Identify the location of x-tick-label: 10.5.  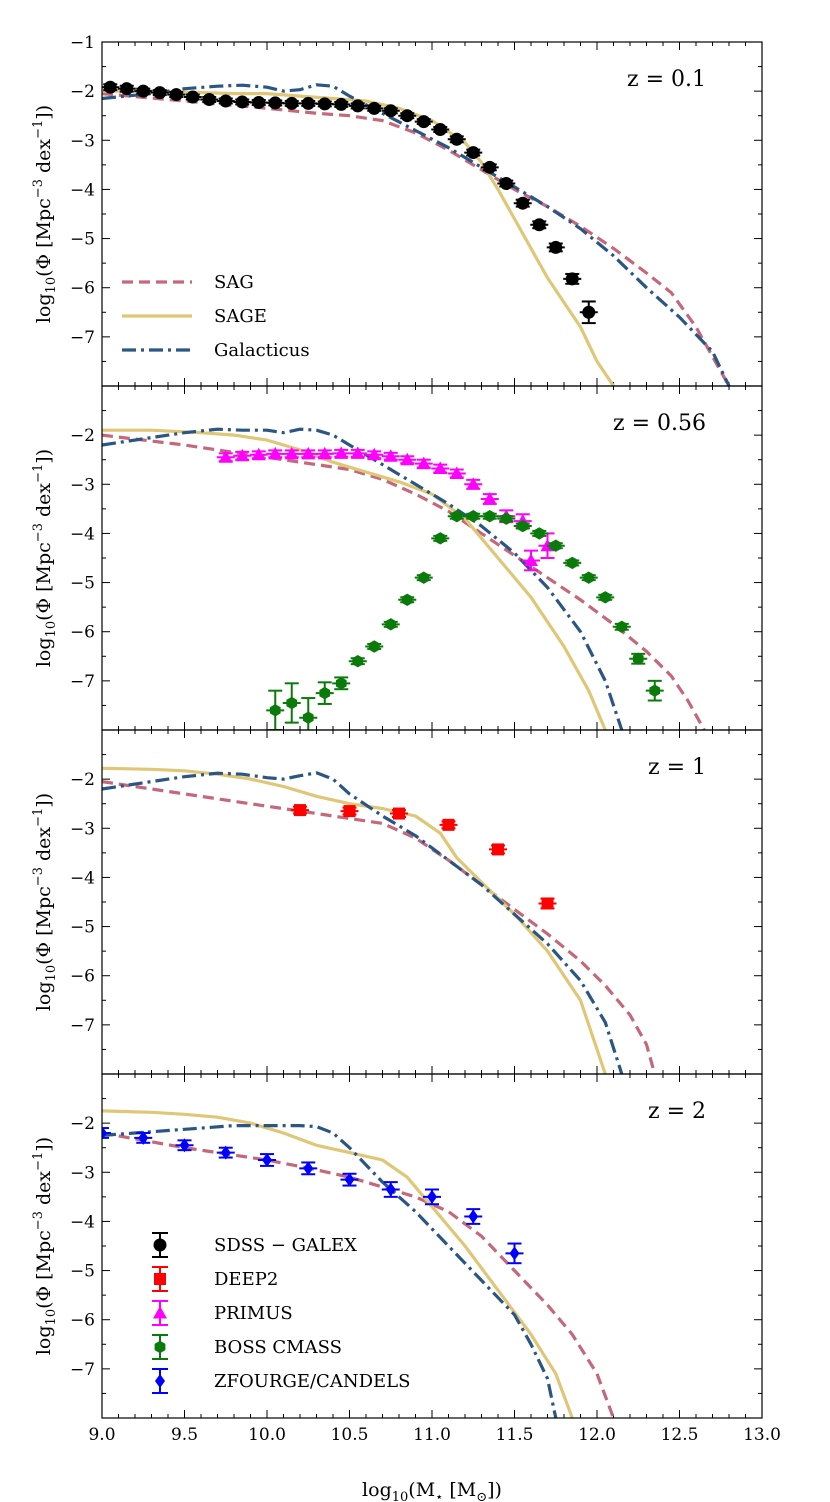
(350, 1435).